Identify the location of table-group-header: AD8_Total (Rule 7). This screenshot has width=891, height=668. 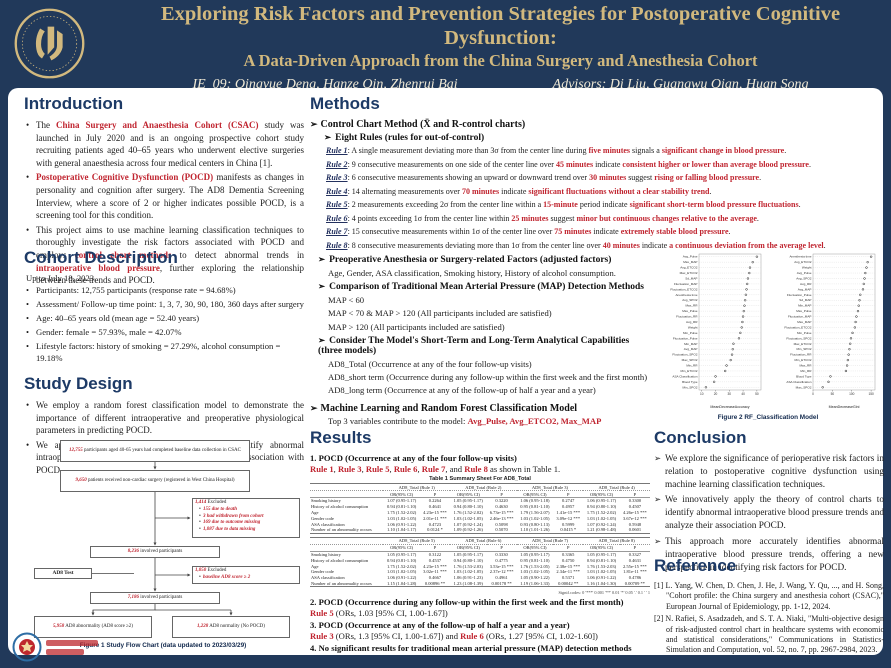
(550, 540).